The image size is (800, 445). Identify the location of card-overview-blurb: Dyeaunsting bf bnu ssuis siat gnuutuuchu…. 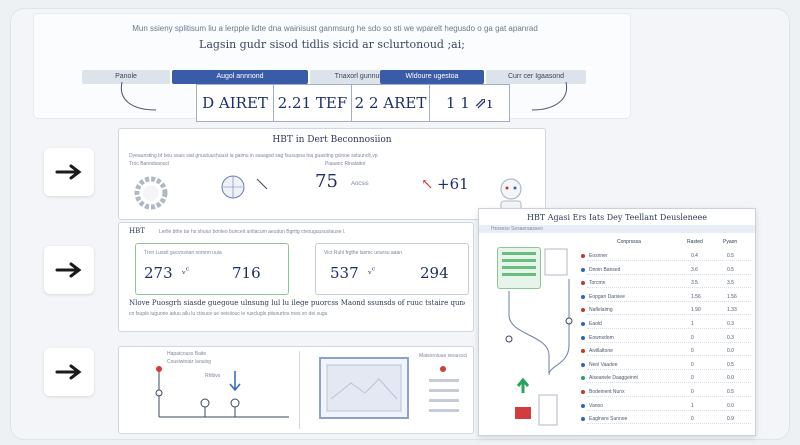
(253, 156).